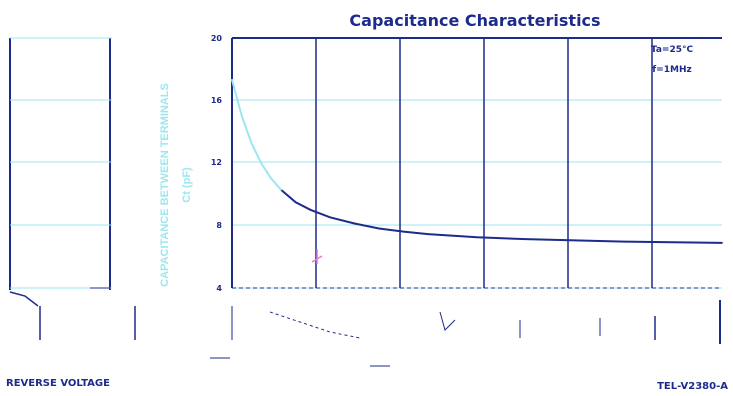 This screenshot has height=396, width=733. What do you see at coordinates (672, 50) in the screenshot?
I see `condition-temperature: Ta=25°C` at bounding box center [672, 50].